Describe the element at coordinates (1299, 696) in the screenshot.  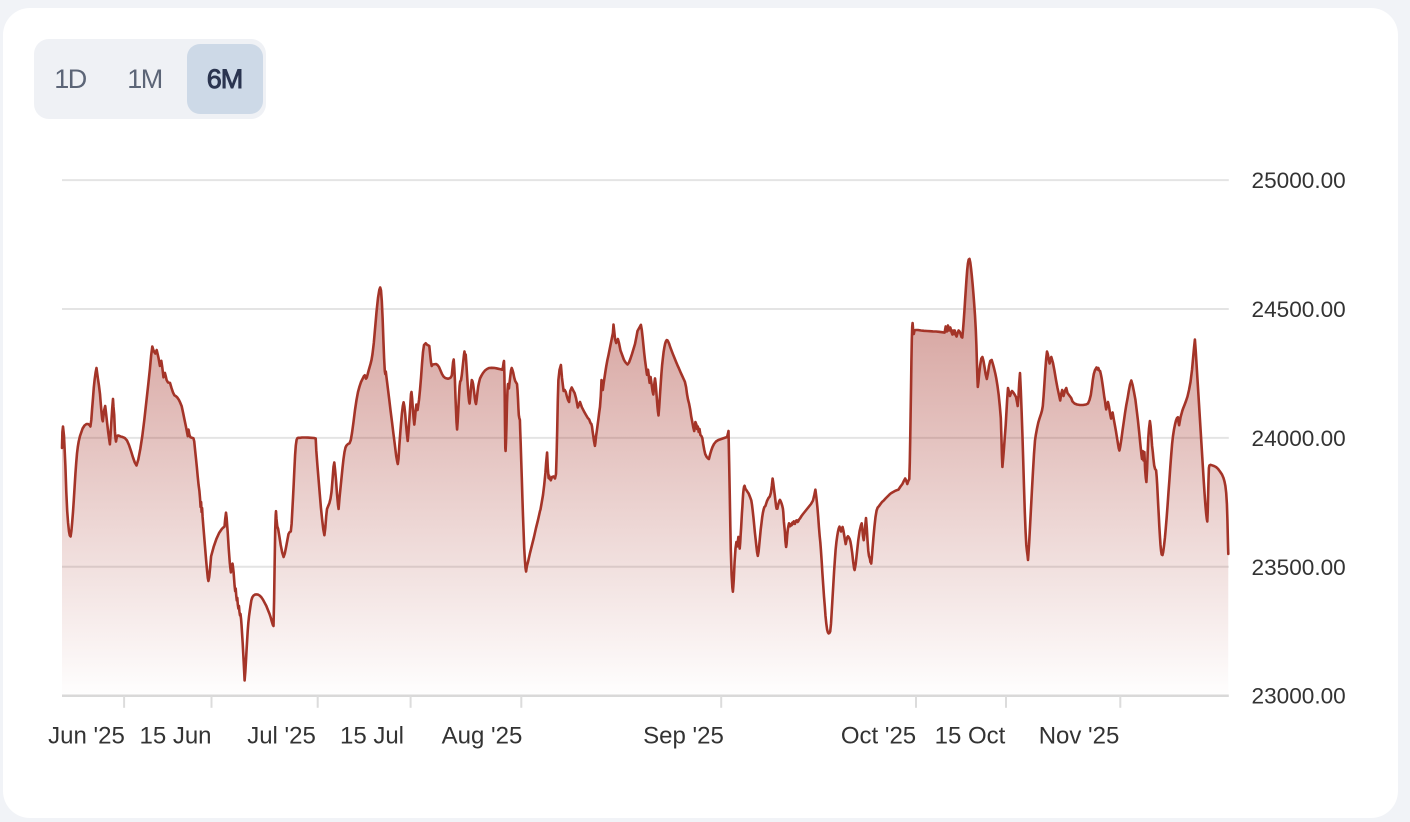
I see `svg-text: 23000.00` at that location.